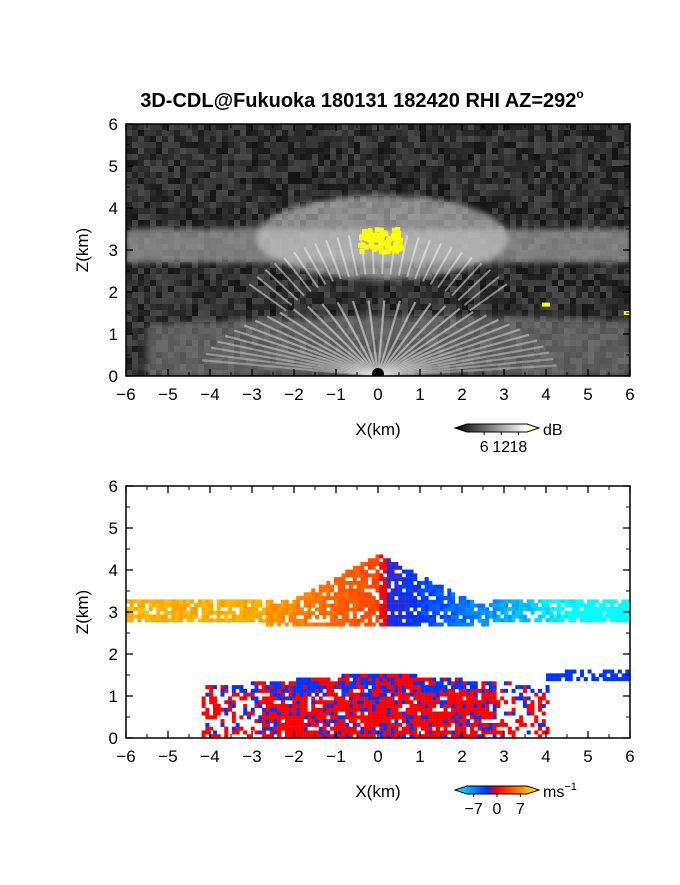 This screenshot has height=885, width=680. What do you see at coordinates (362, 99) in the screenshot?
I see `figure-title: 3D-CDL@Fukuoka 180131 182420 RHI AZ=292o` at bounding box center [362, 99].